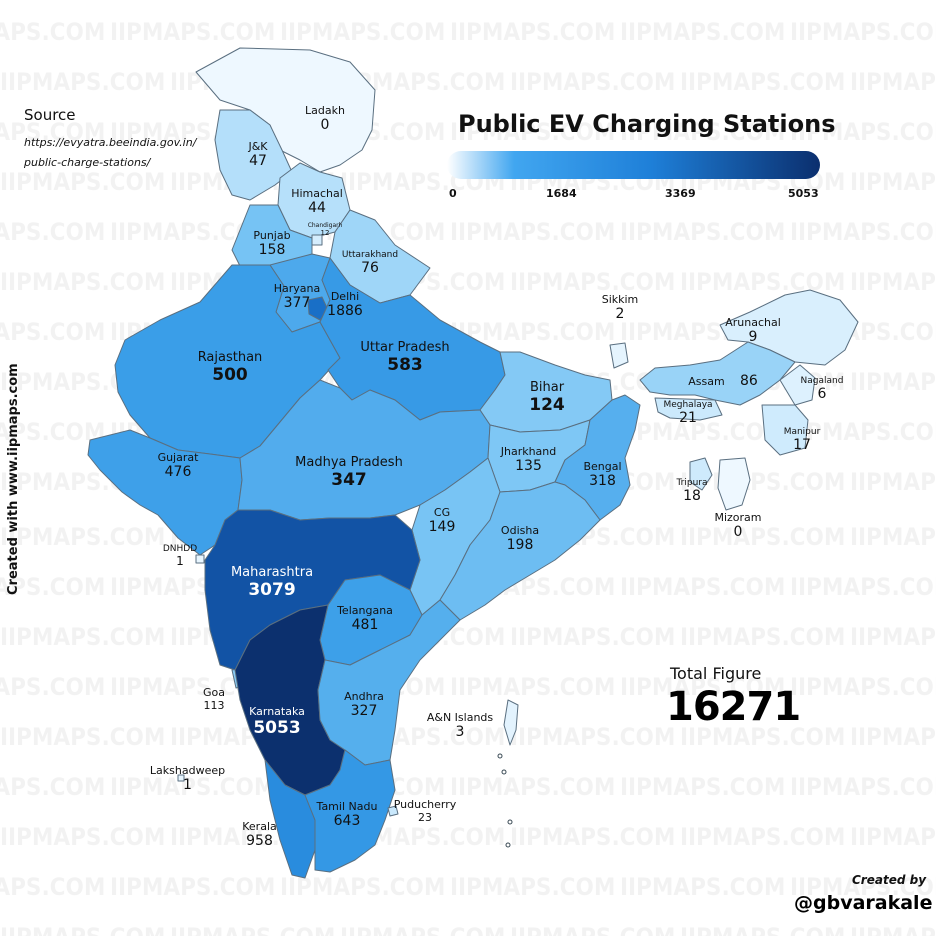  What do you see at coordinates (716, 673) in the screenshot?
I see `total-label: Total Figure` at bounding box center [716, 673].